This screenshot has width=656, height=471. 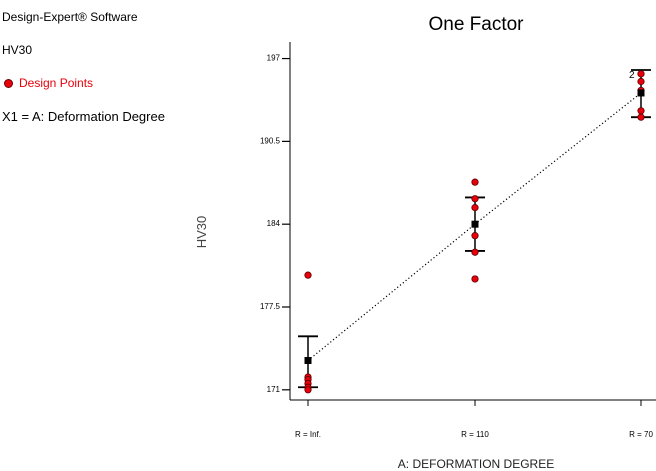 What do you see at coordinates (270, 140) in the screenshot?
I see `y-tick-label: 190.5` at bounding box center [270, 140].